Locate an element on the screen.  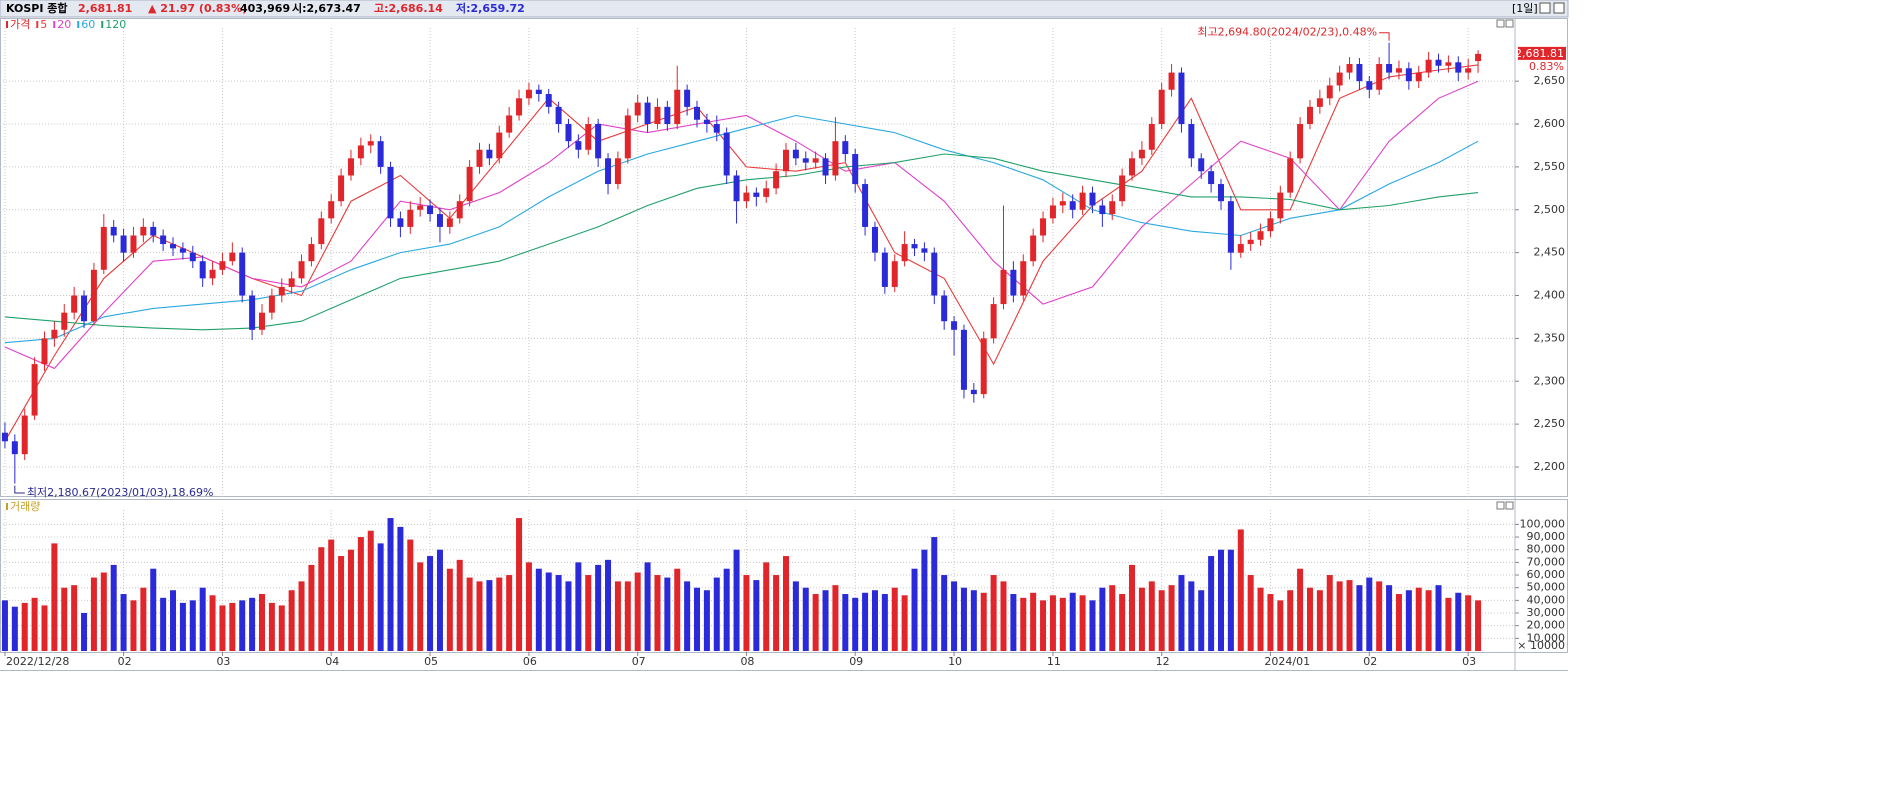
legend-swatch is located at coordinates (37, 24).